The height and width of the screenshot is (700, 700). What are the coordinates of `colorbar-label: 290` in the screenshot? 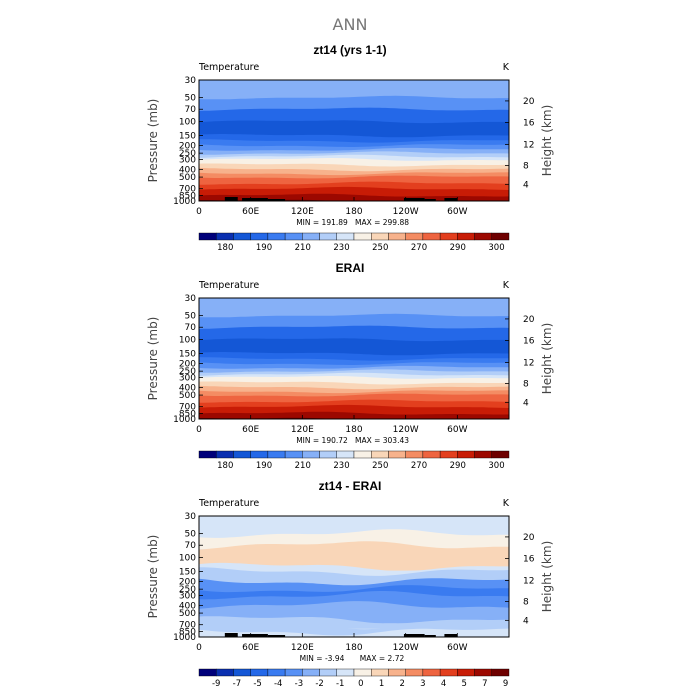 It's located at (458, 466).